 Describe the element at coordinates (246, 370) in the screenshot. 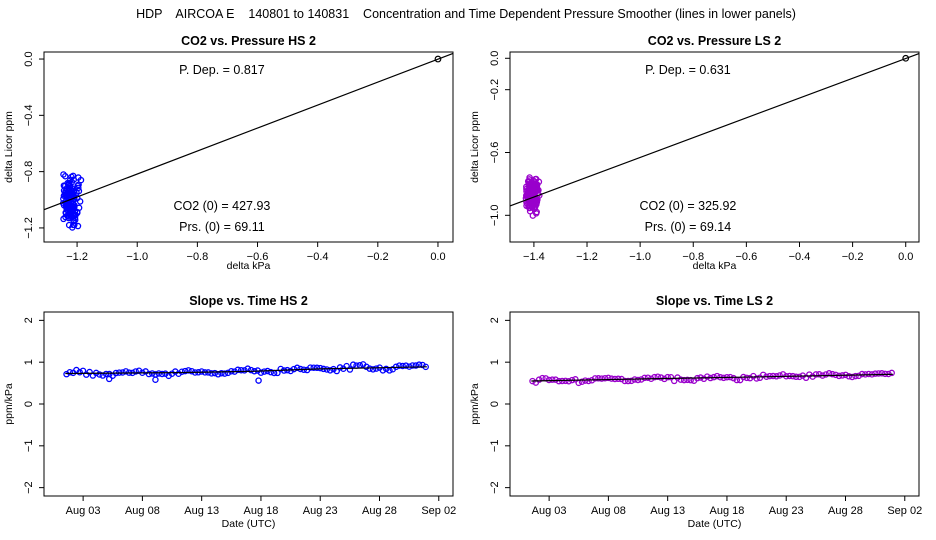

I see `chart-hs-slope-smoother-line` at that location.